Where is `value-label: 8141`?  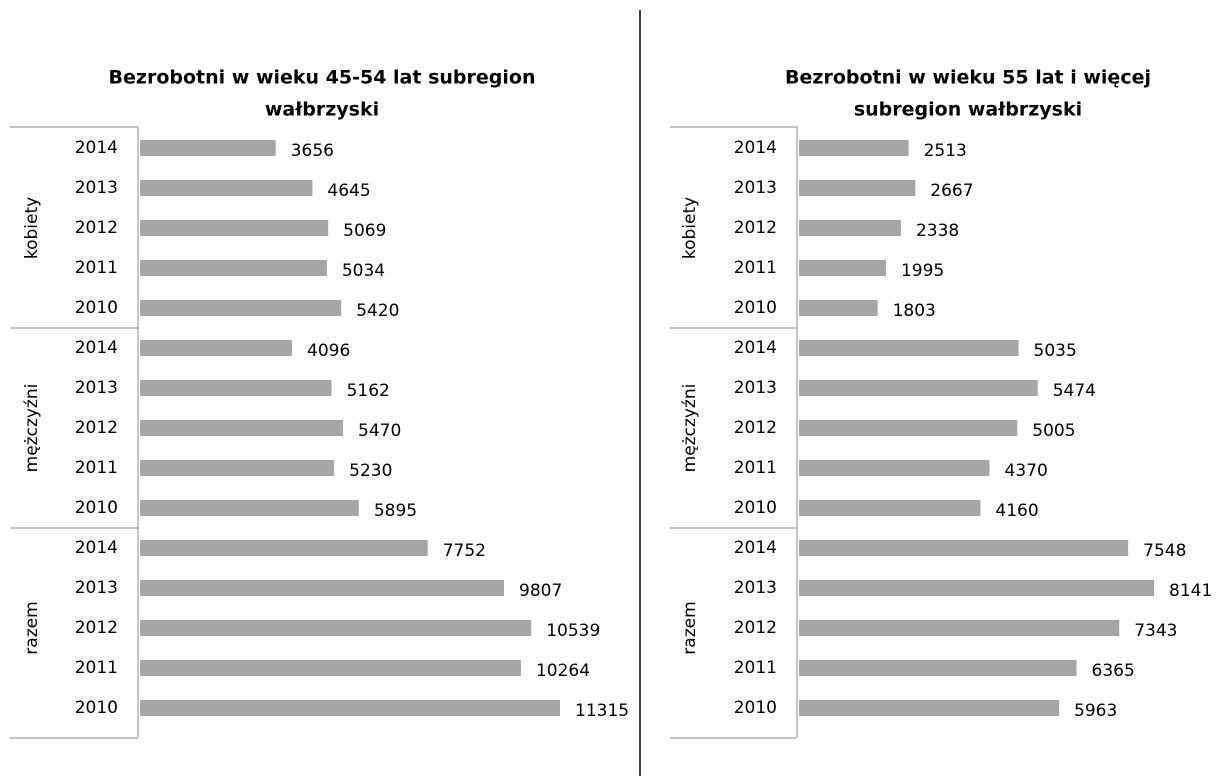 value-label: 8141 is located at coordinates (1190, 591).